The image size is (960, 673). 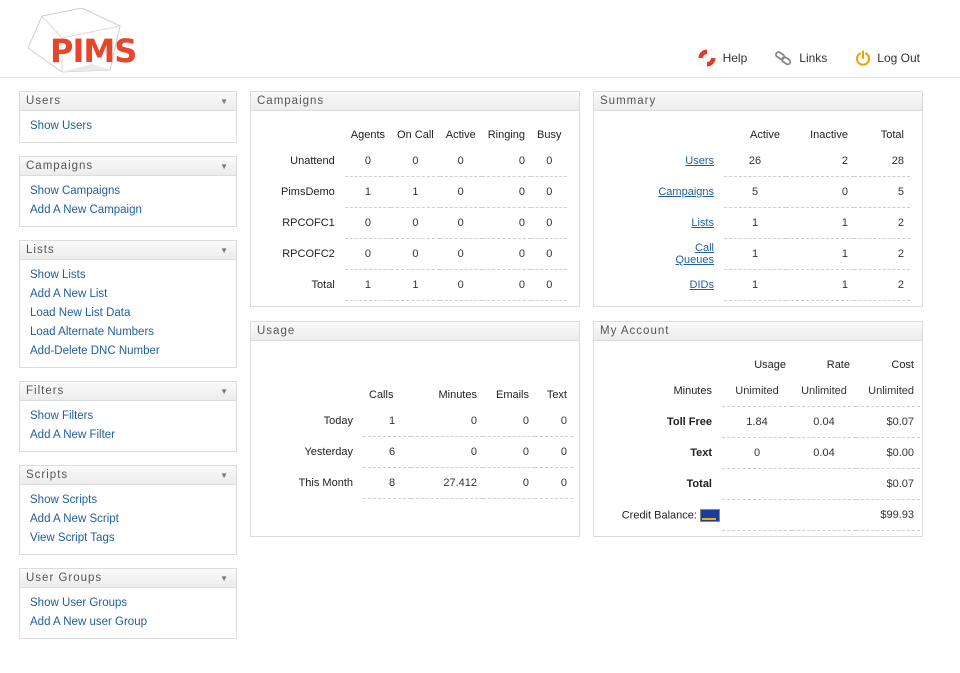 I want to click on add-campaign-link: Add A New Campaign, so click(x=86, y=210).